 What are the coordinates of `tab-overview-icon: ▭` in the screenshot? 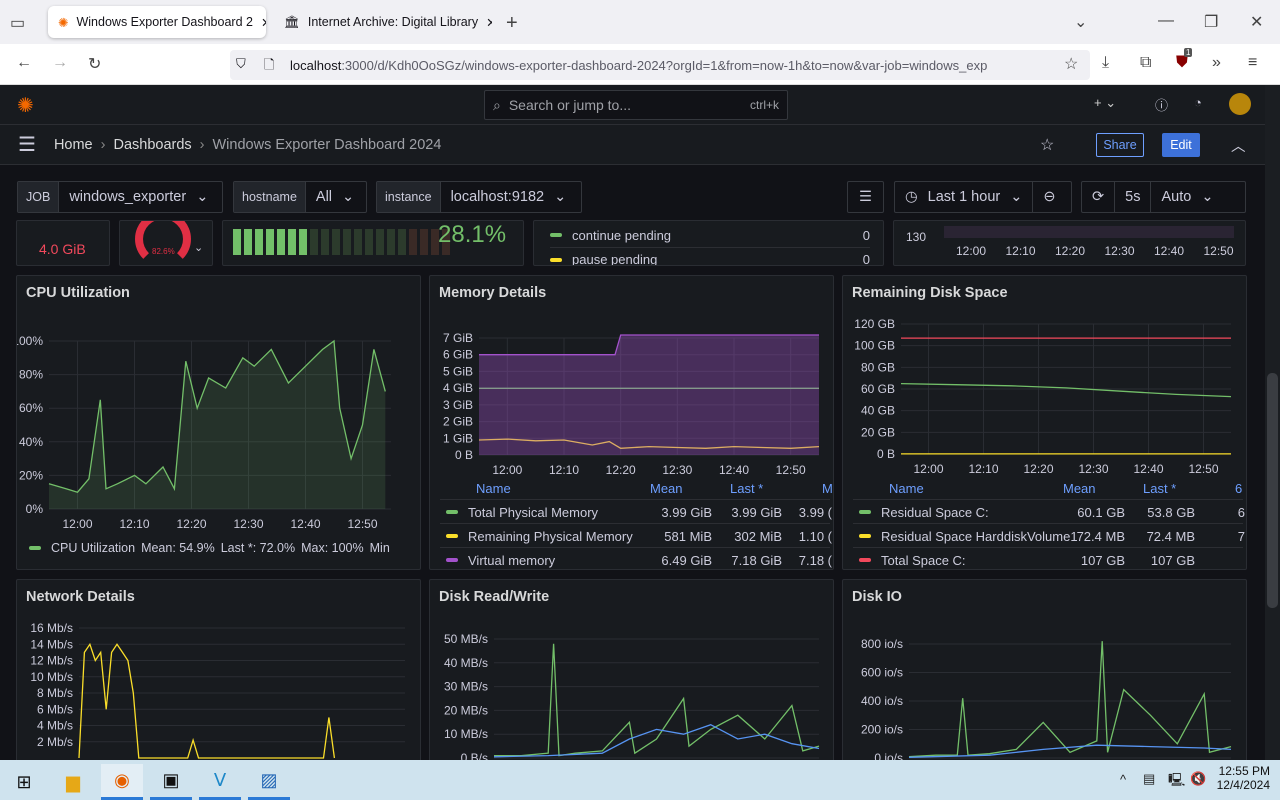 It's located at (18, 23).